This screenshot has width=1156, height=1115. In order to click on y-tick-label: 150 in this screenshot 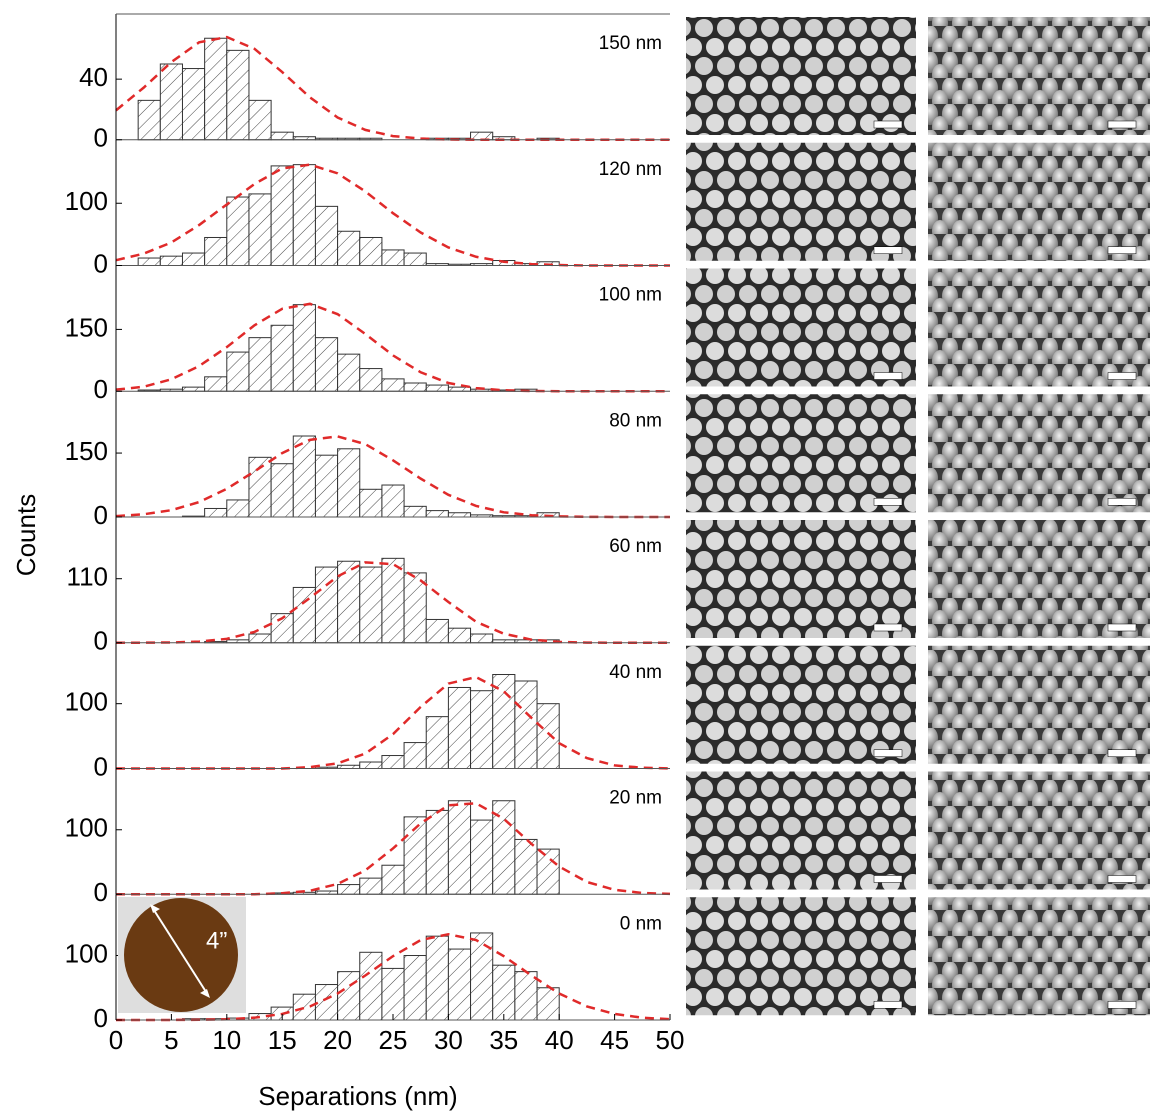, I will do `click(86, 451)`.